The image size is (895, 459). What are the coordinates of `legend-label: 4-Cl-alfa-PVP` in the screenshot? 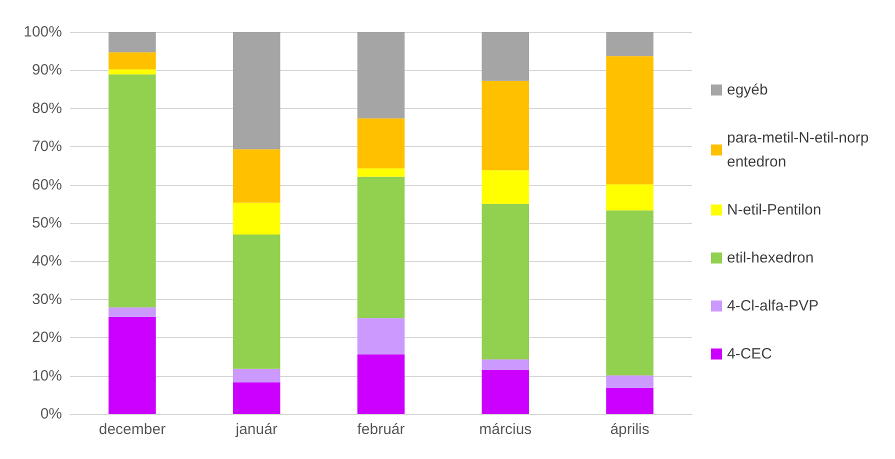 It's located at (773, 306).